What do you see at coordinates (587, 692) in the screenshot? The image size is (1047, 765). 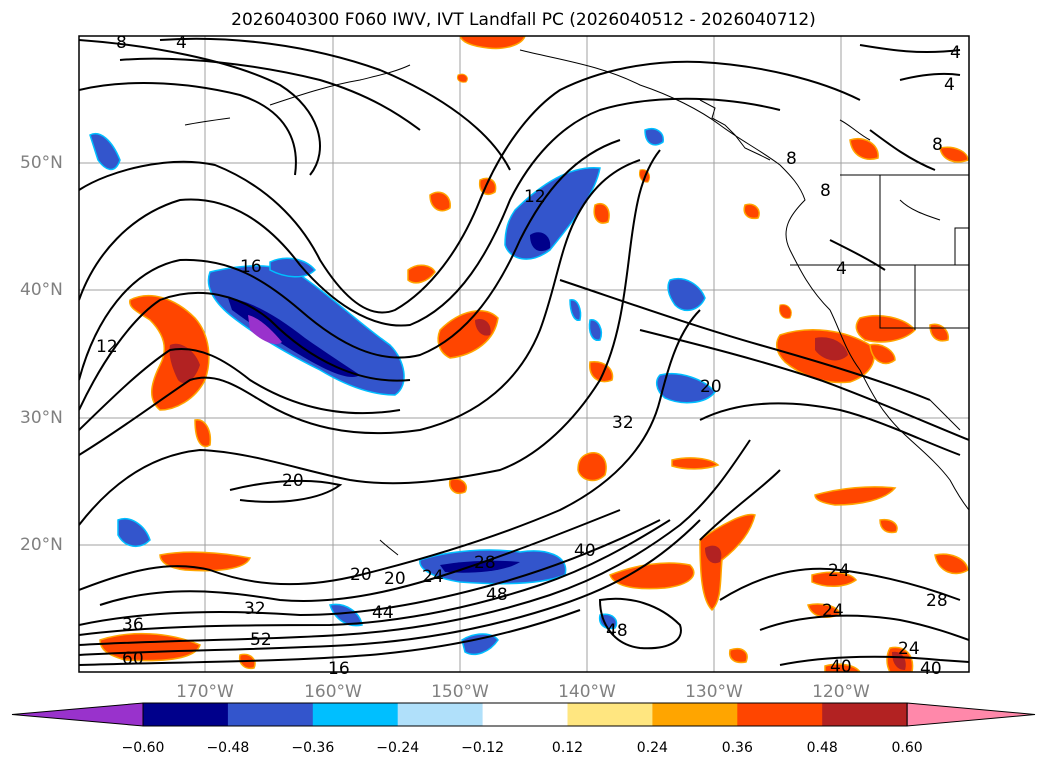 I see `lon-label-140w: 140°W` at bounding box center [587, 692].